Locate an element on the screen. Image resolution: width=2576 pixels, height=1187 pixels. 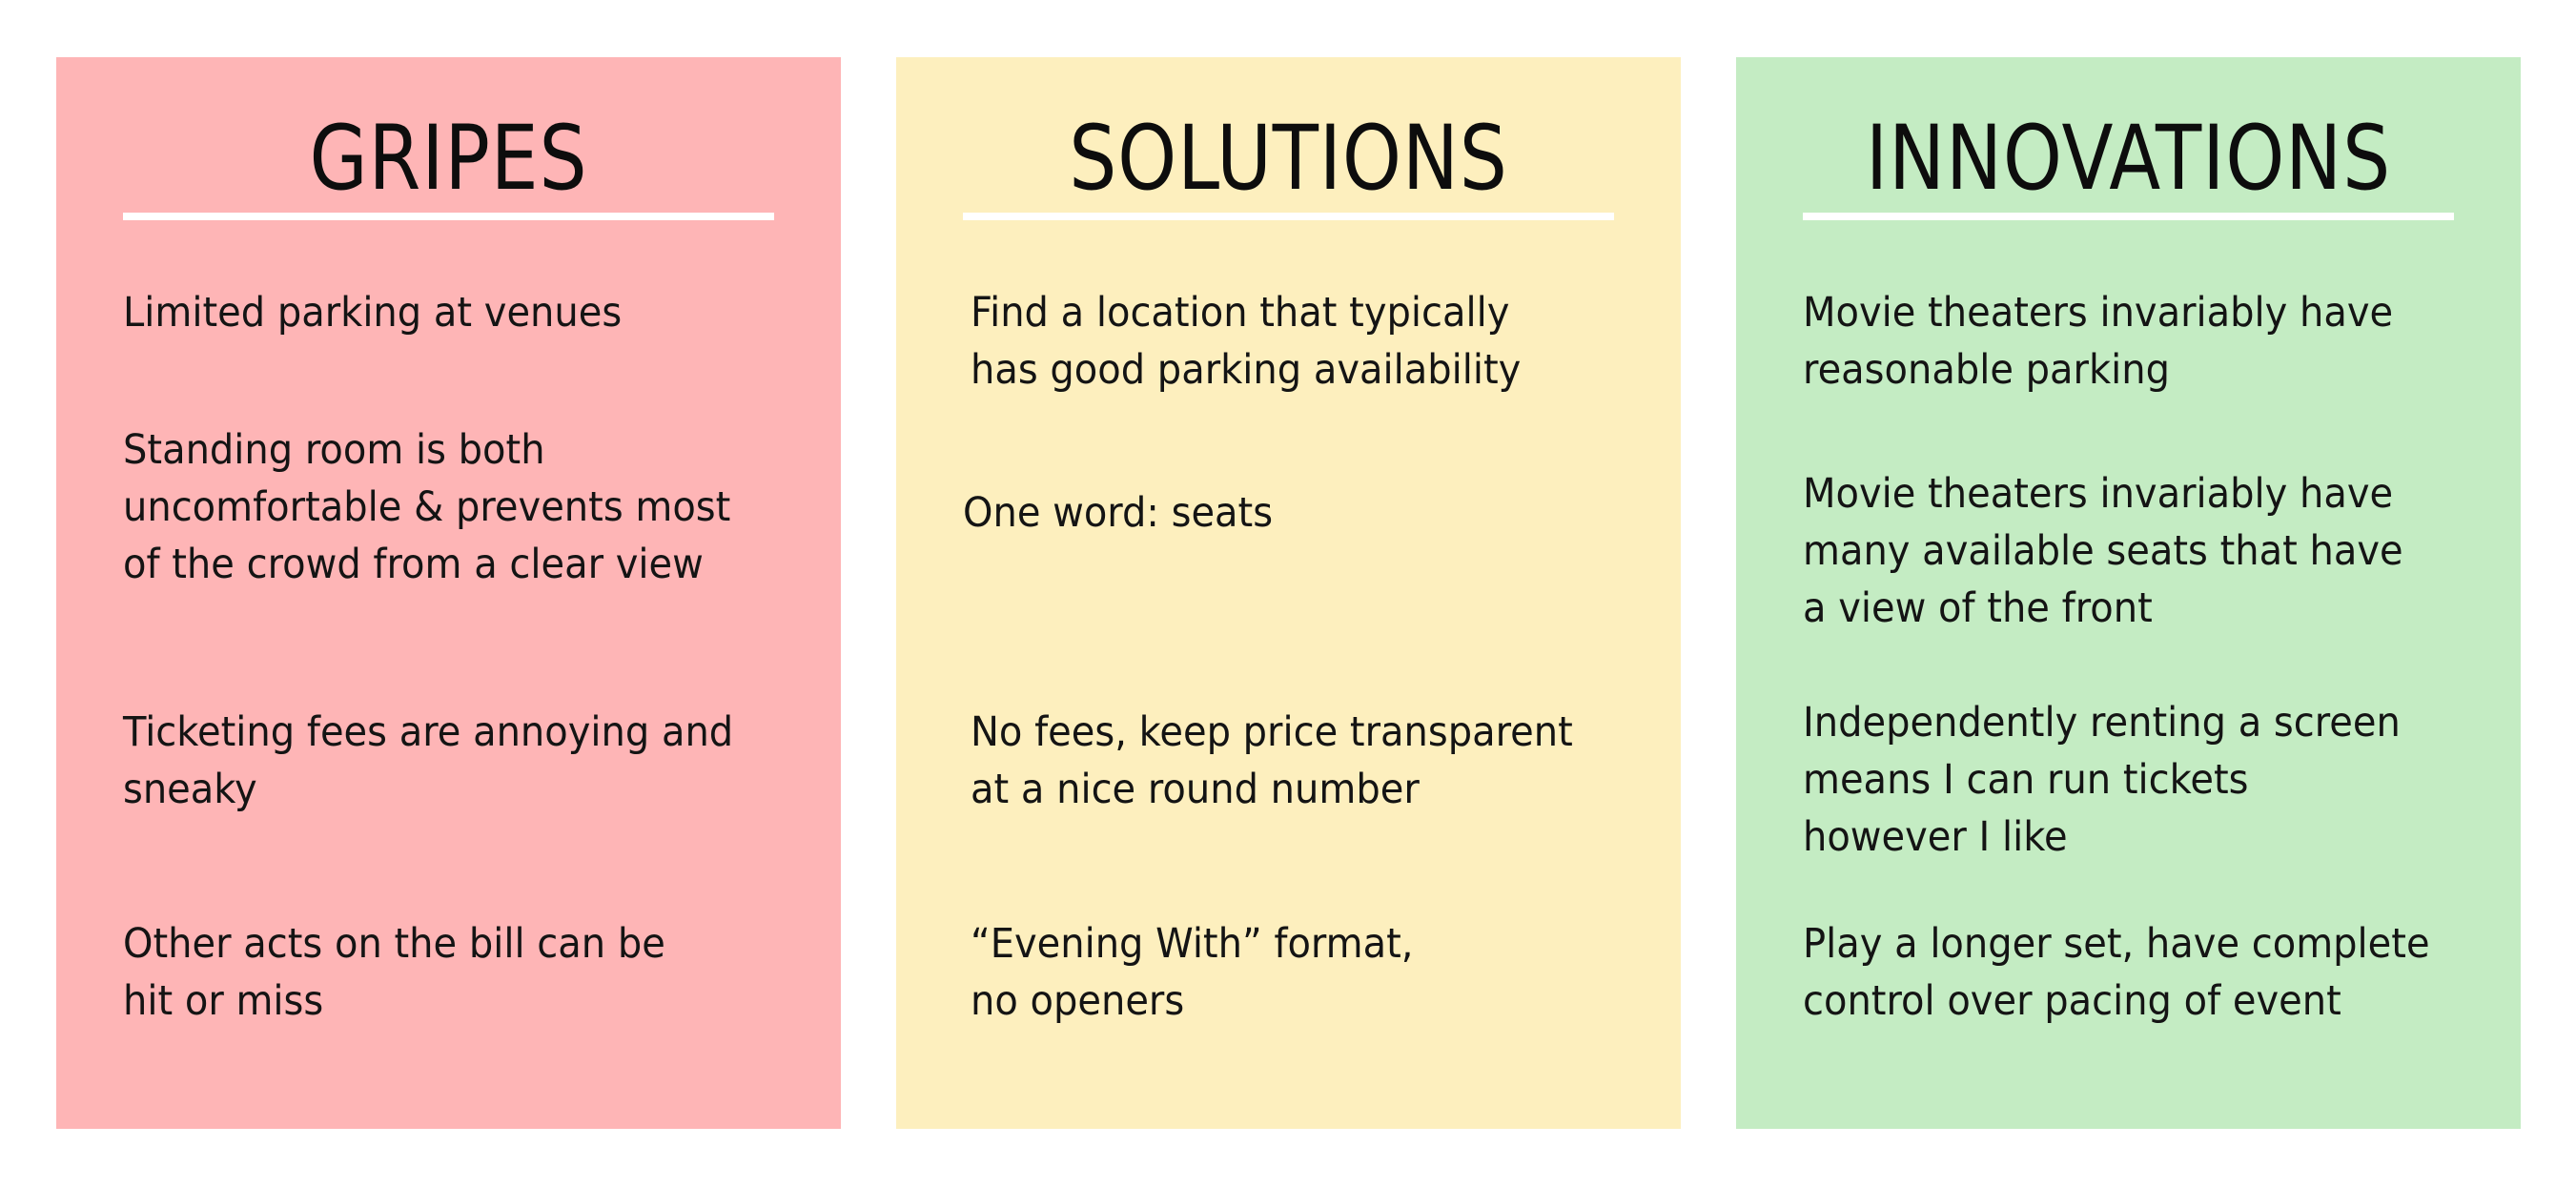
innovations-title: INNOVATIONS is located at coordinates (2128, 159).